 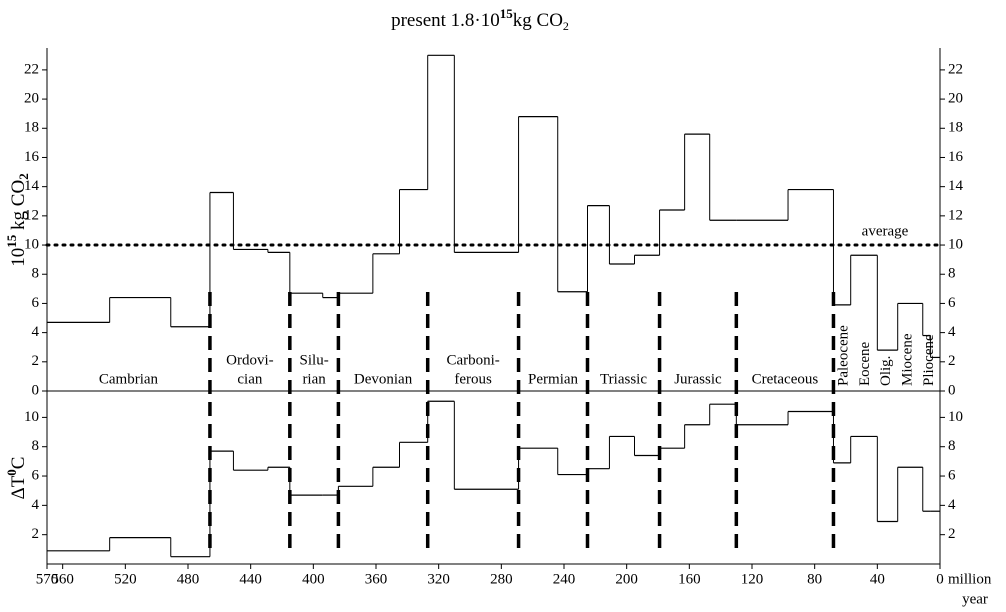 I want to click on label-sup: 0, so click(x=11, y=472).